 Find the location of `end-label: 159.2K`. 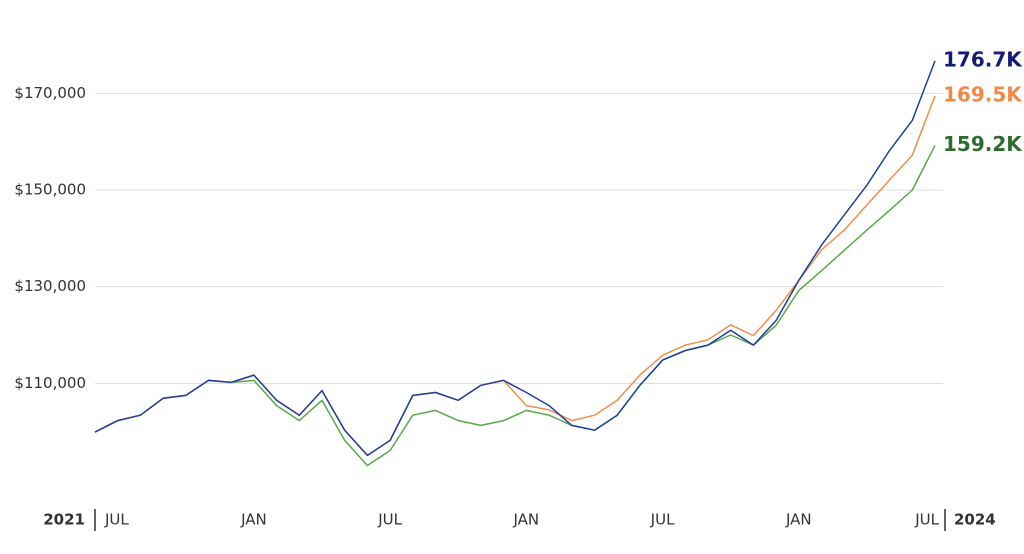

end-label: 159.2K is located at coordinates (983, 144).